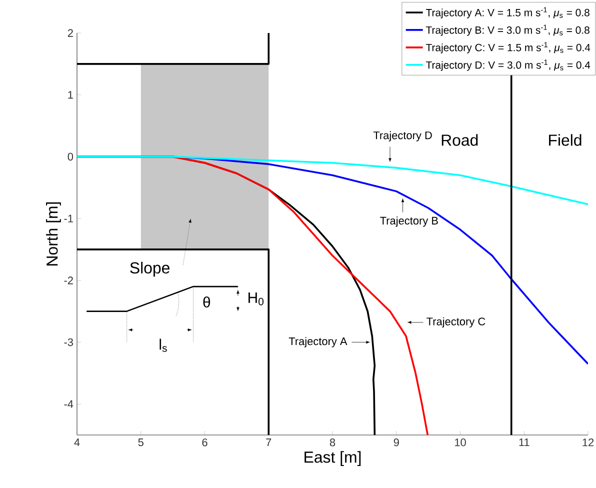 The height and width of the screenshot is (488, 596). I want to click on x-tick-label: 5, so click(141, 442).